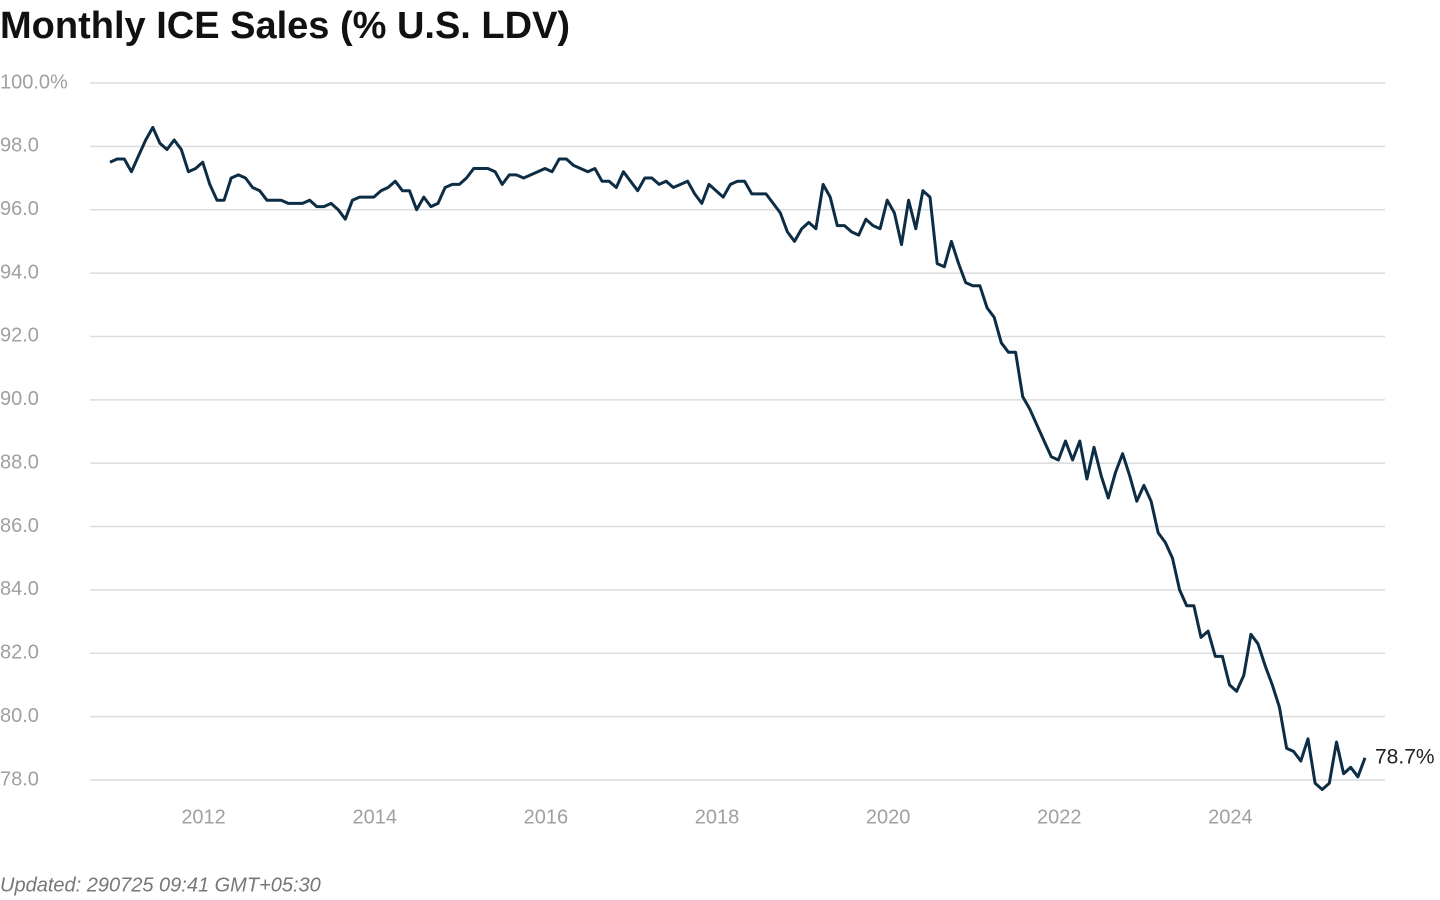  I want to click on y-tick-label: 98.0, so click(19, 146).